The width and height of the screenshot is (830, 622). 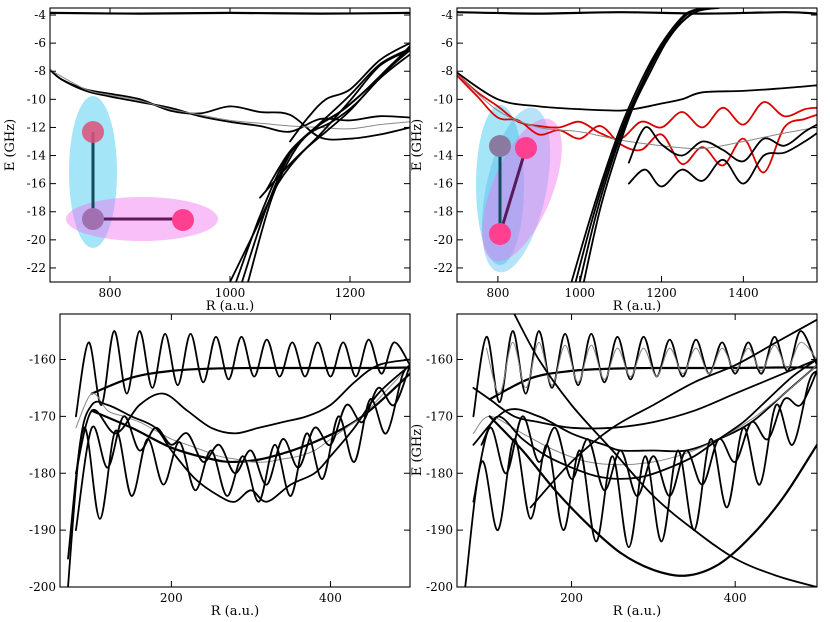 What do you see at coordinates (743, 293) in the screenshot?
I see `x-tick-label: 1400` at bounding box center [743, 293].